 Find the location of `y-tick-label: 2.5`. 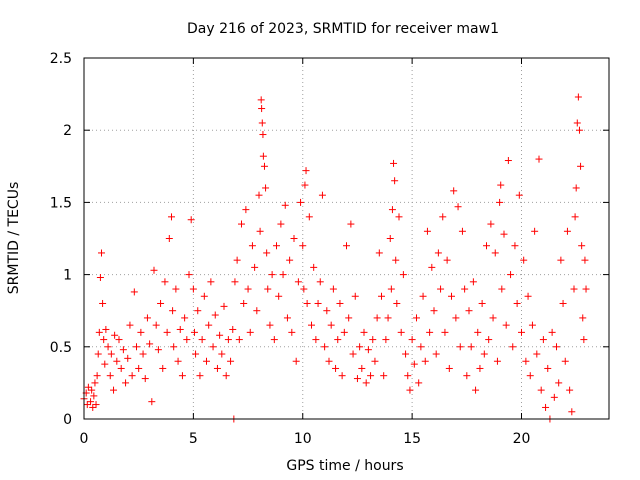

y-tick-label: 2.5 is located at coordinates (61, 59).